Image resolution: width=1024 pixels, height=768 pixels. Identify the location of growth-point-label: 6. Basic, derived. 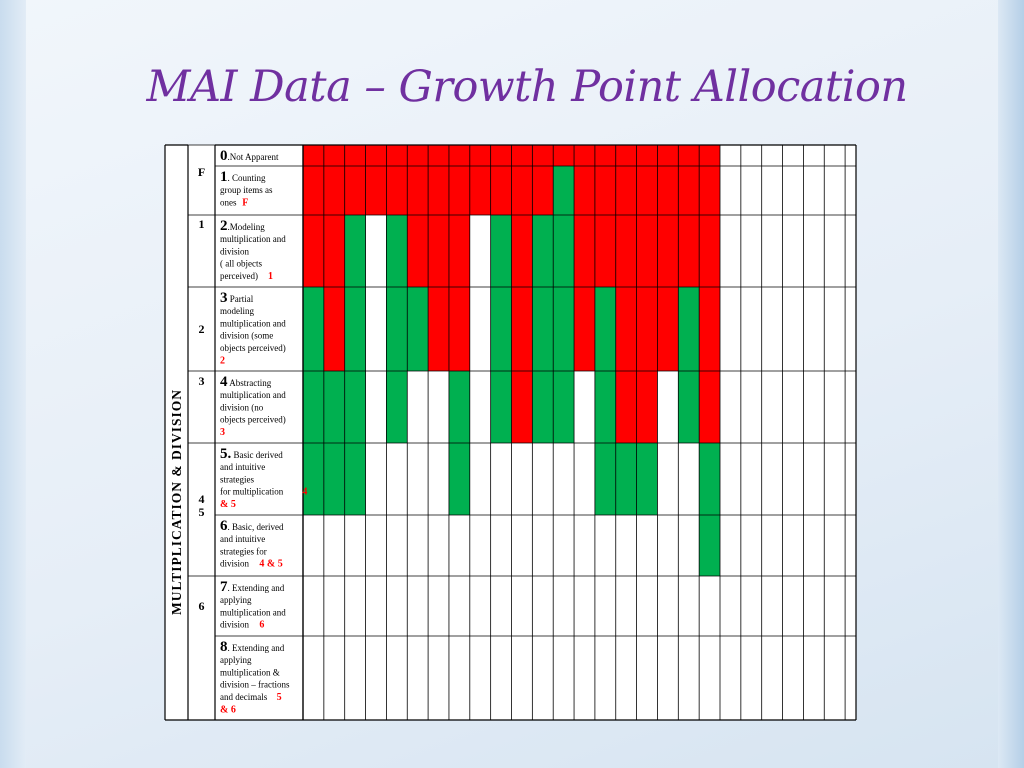
(252, 526).